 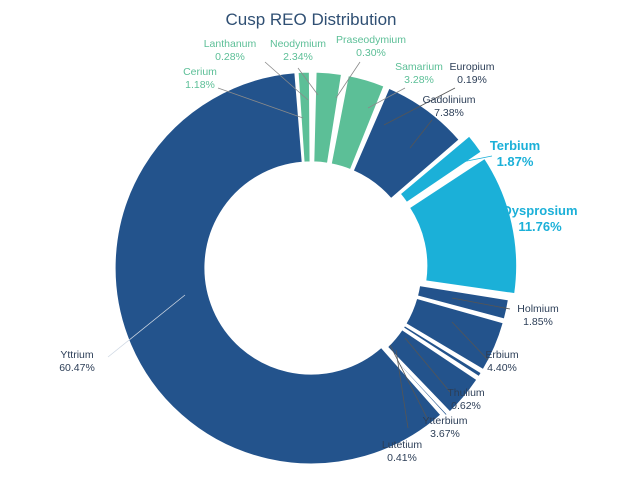 What do you see at coordinates (419, 80) in the screenshot?
I see `label-value-samarium: 3.28%` at bounding box center [419, 80].